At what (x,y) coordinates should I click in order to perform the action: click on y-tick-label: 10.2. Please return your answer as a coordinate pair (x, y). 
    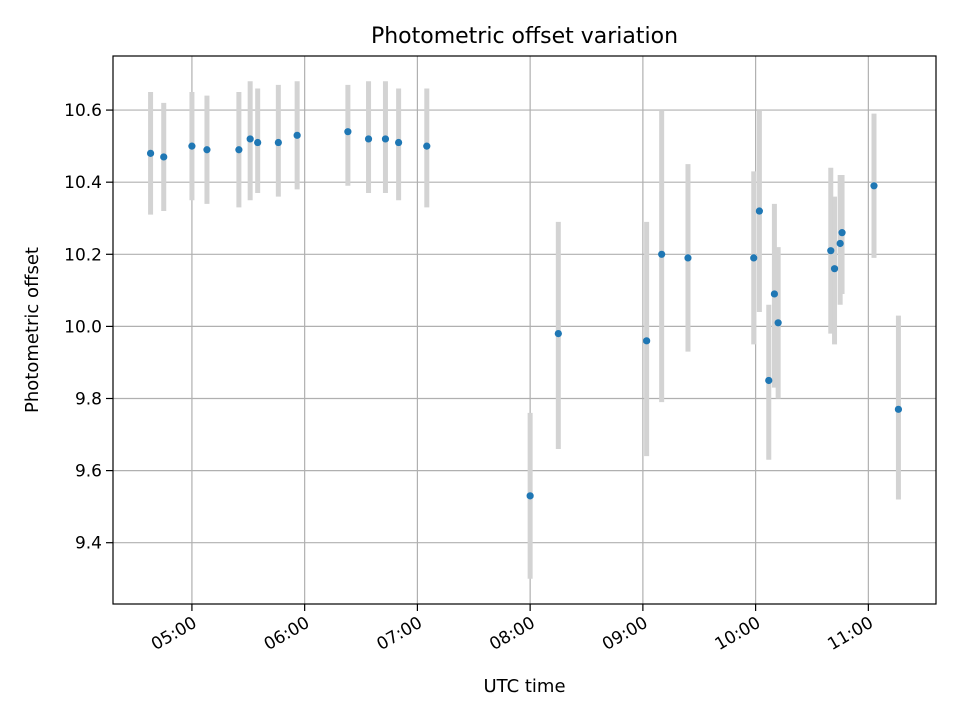
    Looking at the image, I should click on (83, 255).